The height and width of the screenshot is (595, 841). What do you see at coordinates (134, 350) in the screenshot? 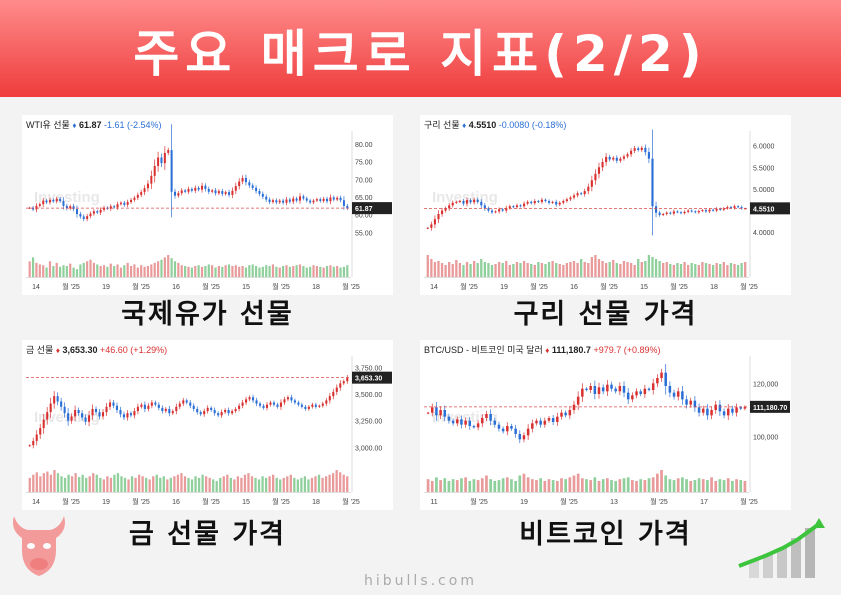
I see `price-change: +46.60 (+1.29%)` at bounding box center [134, 350].